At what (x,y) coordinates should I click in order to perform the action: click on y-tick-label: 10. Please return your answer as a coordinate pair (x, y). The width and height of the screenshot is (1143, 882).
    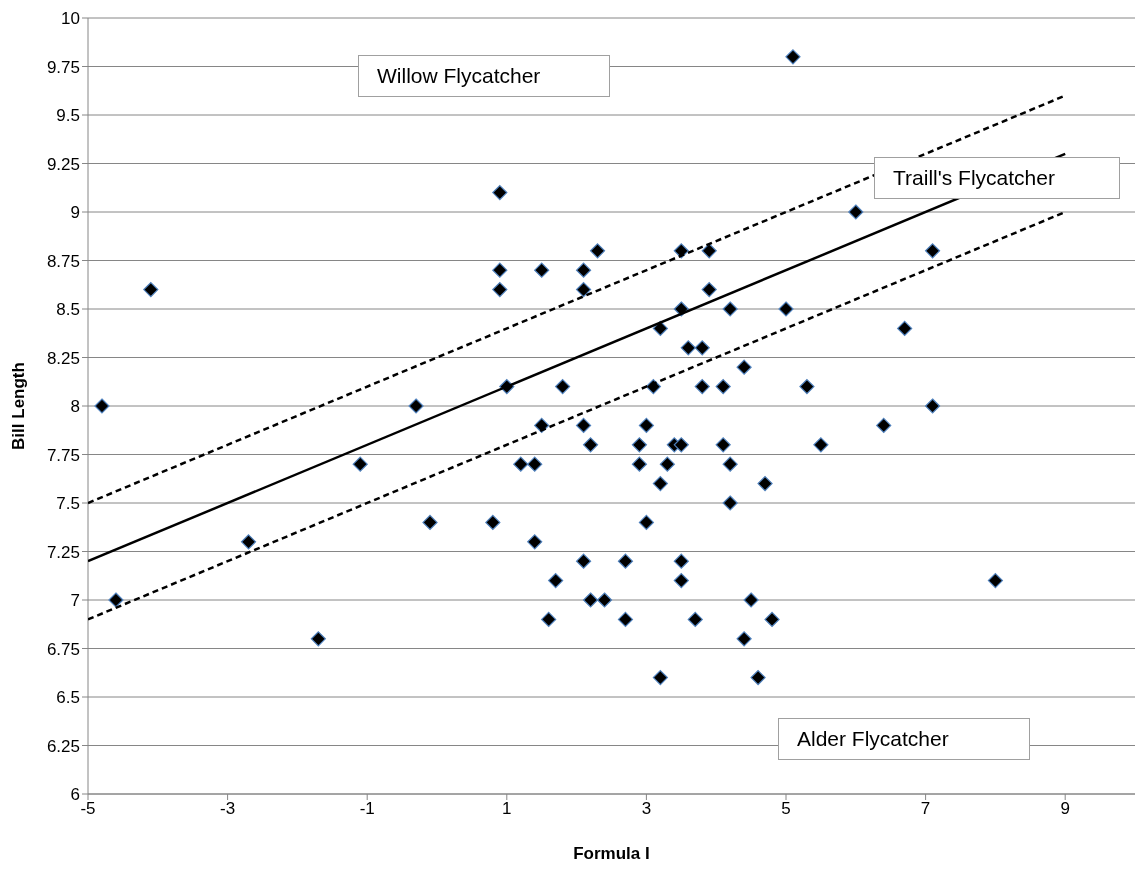
    Looking at the image, I should click on (70, 19).